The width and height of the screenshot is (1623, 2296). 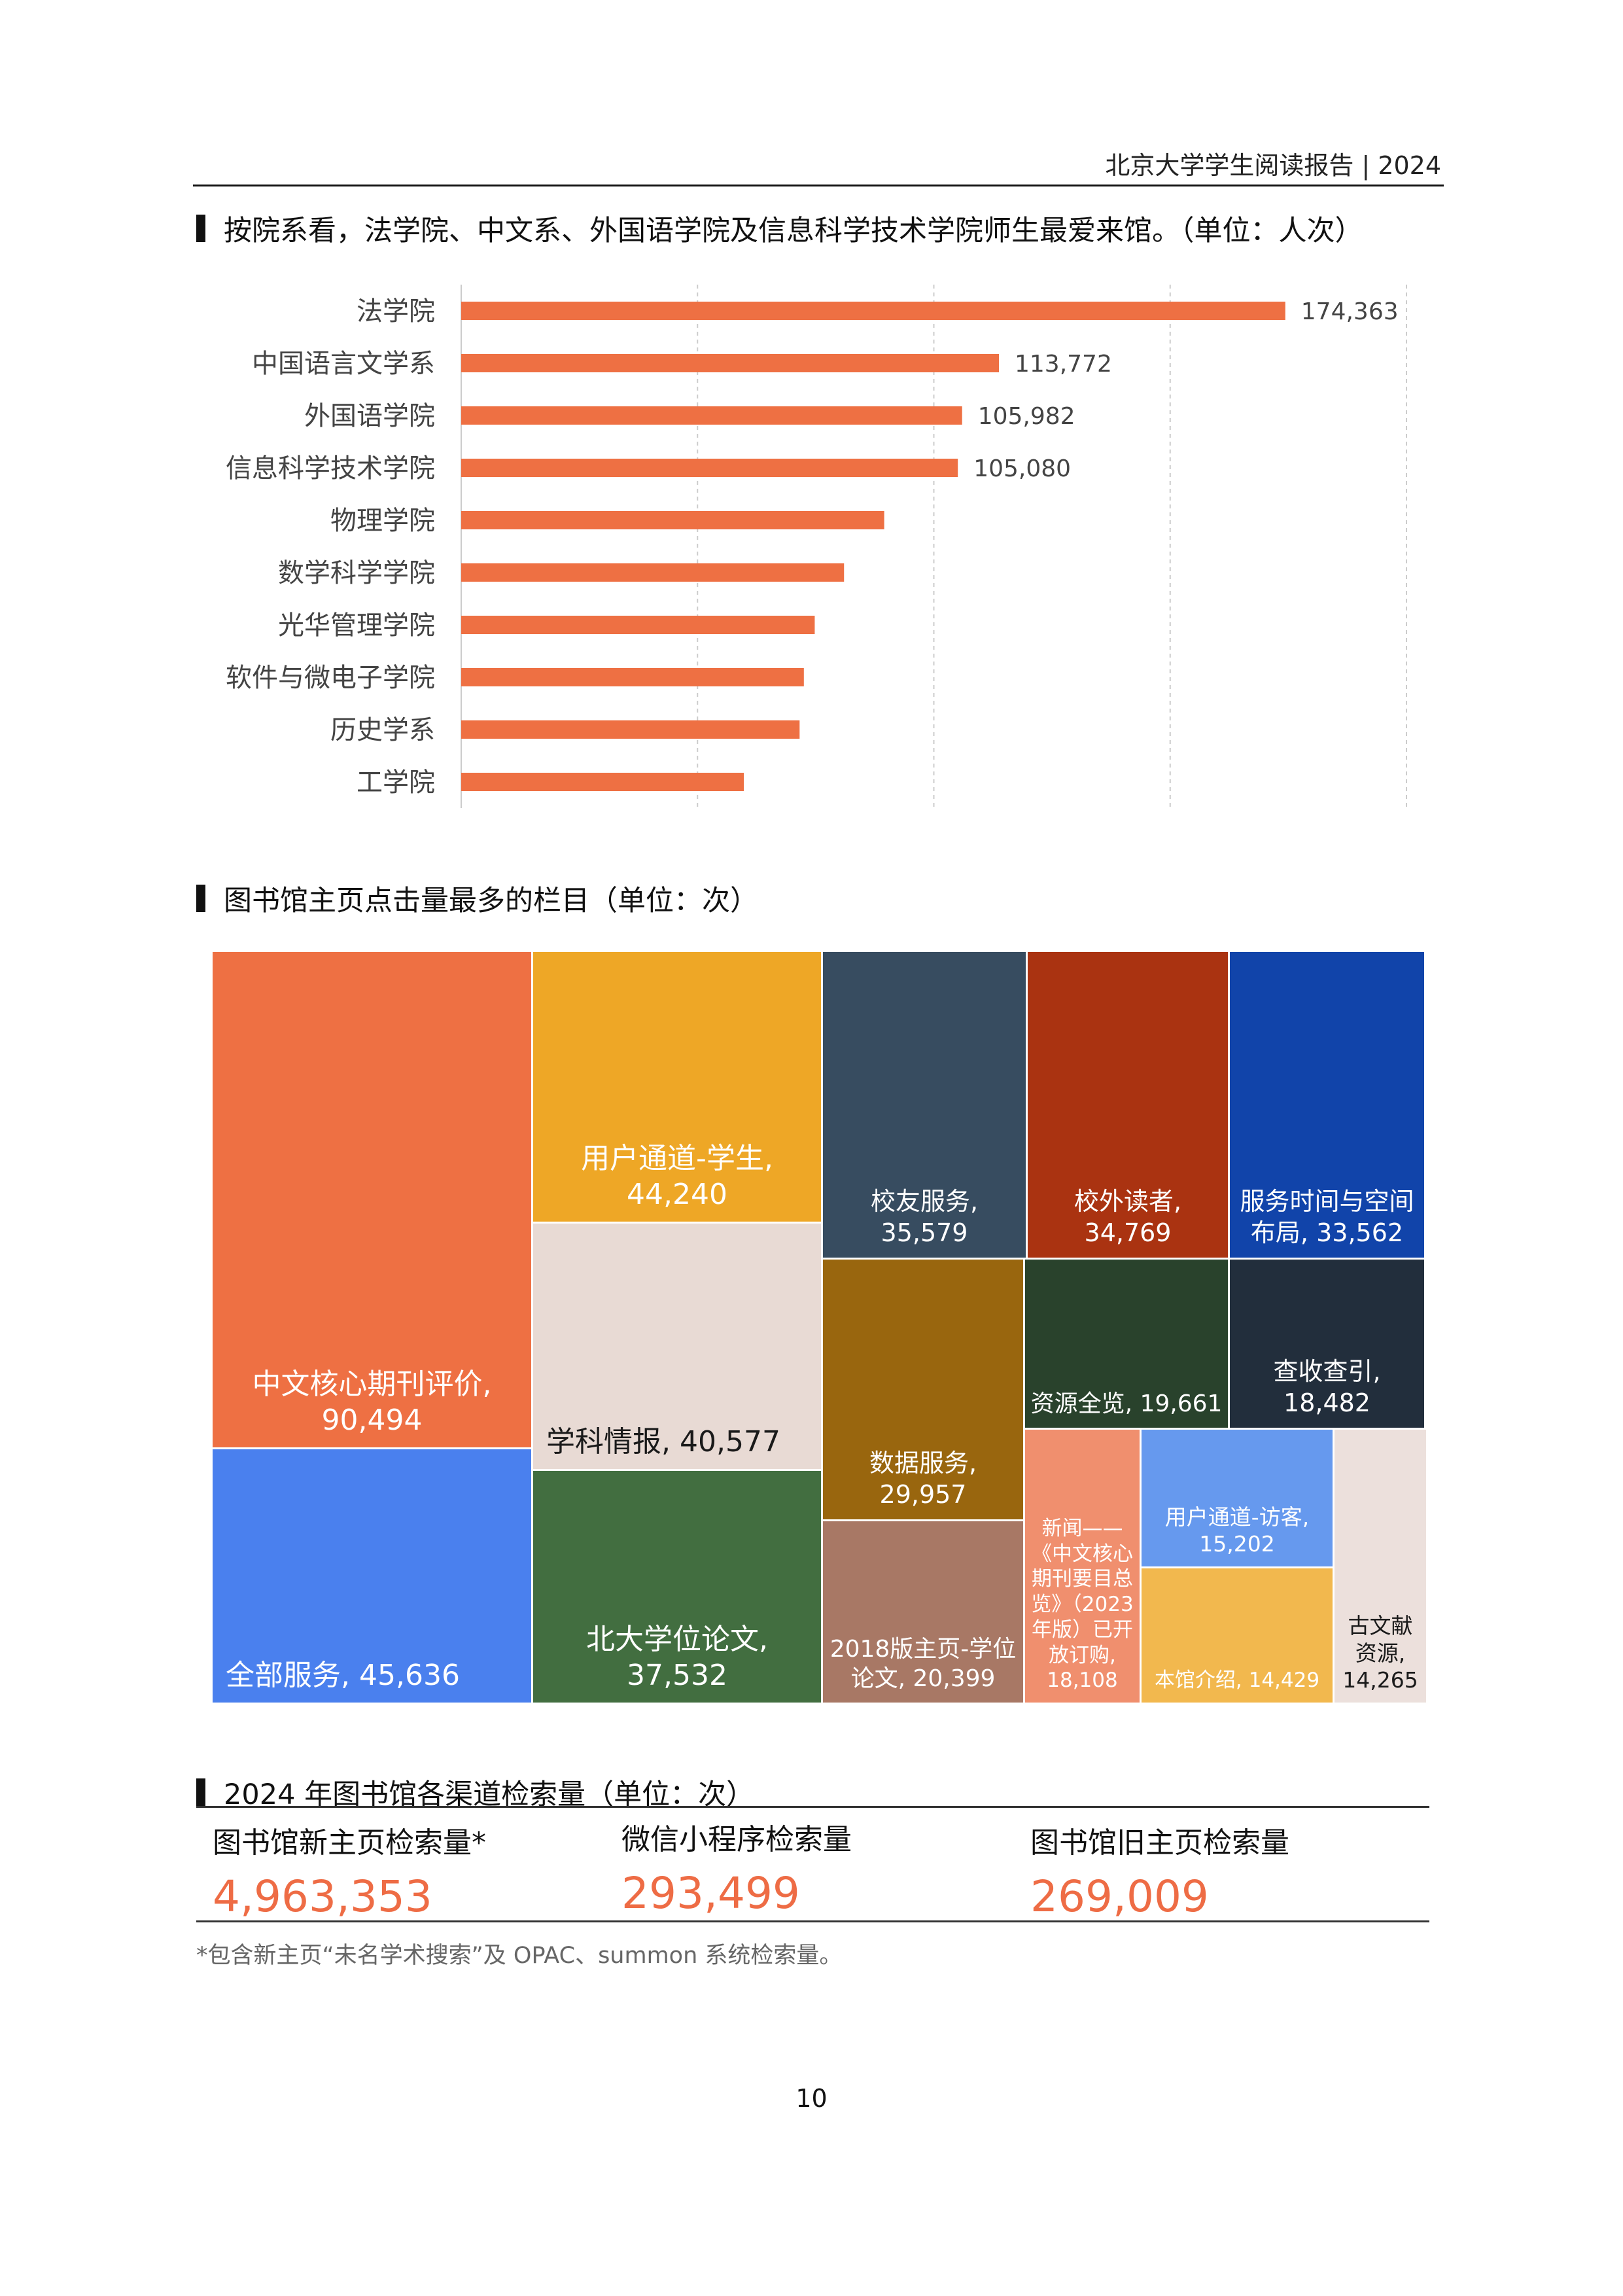 I want to click on stat-value: 269,009, so click(x=1120, y=1896).